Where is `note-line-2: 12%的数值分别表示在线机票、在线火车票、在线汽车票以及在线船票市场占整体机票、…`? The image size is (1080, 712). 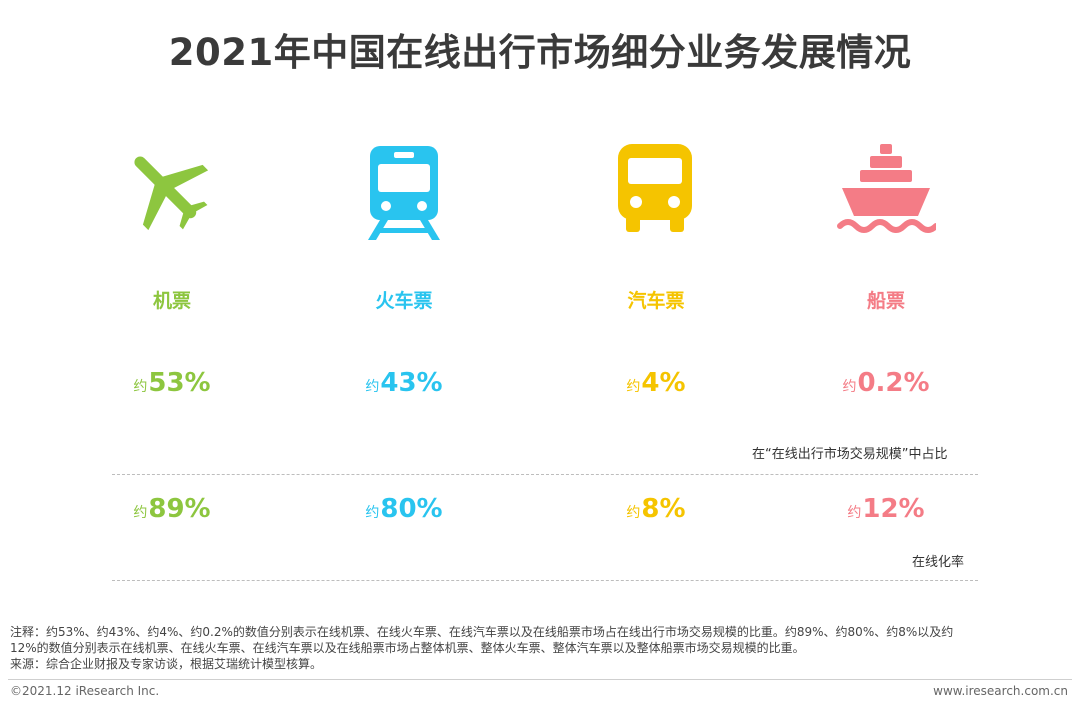 note-line-2: 12%的数值分别表示在线机票、在线火车票、在线汽车票以及在线船票市场占整体机票、… is located at coordinates (407, 648).